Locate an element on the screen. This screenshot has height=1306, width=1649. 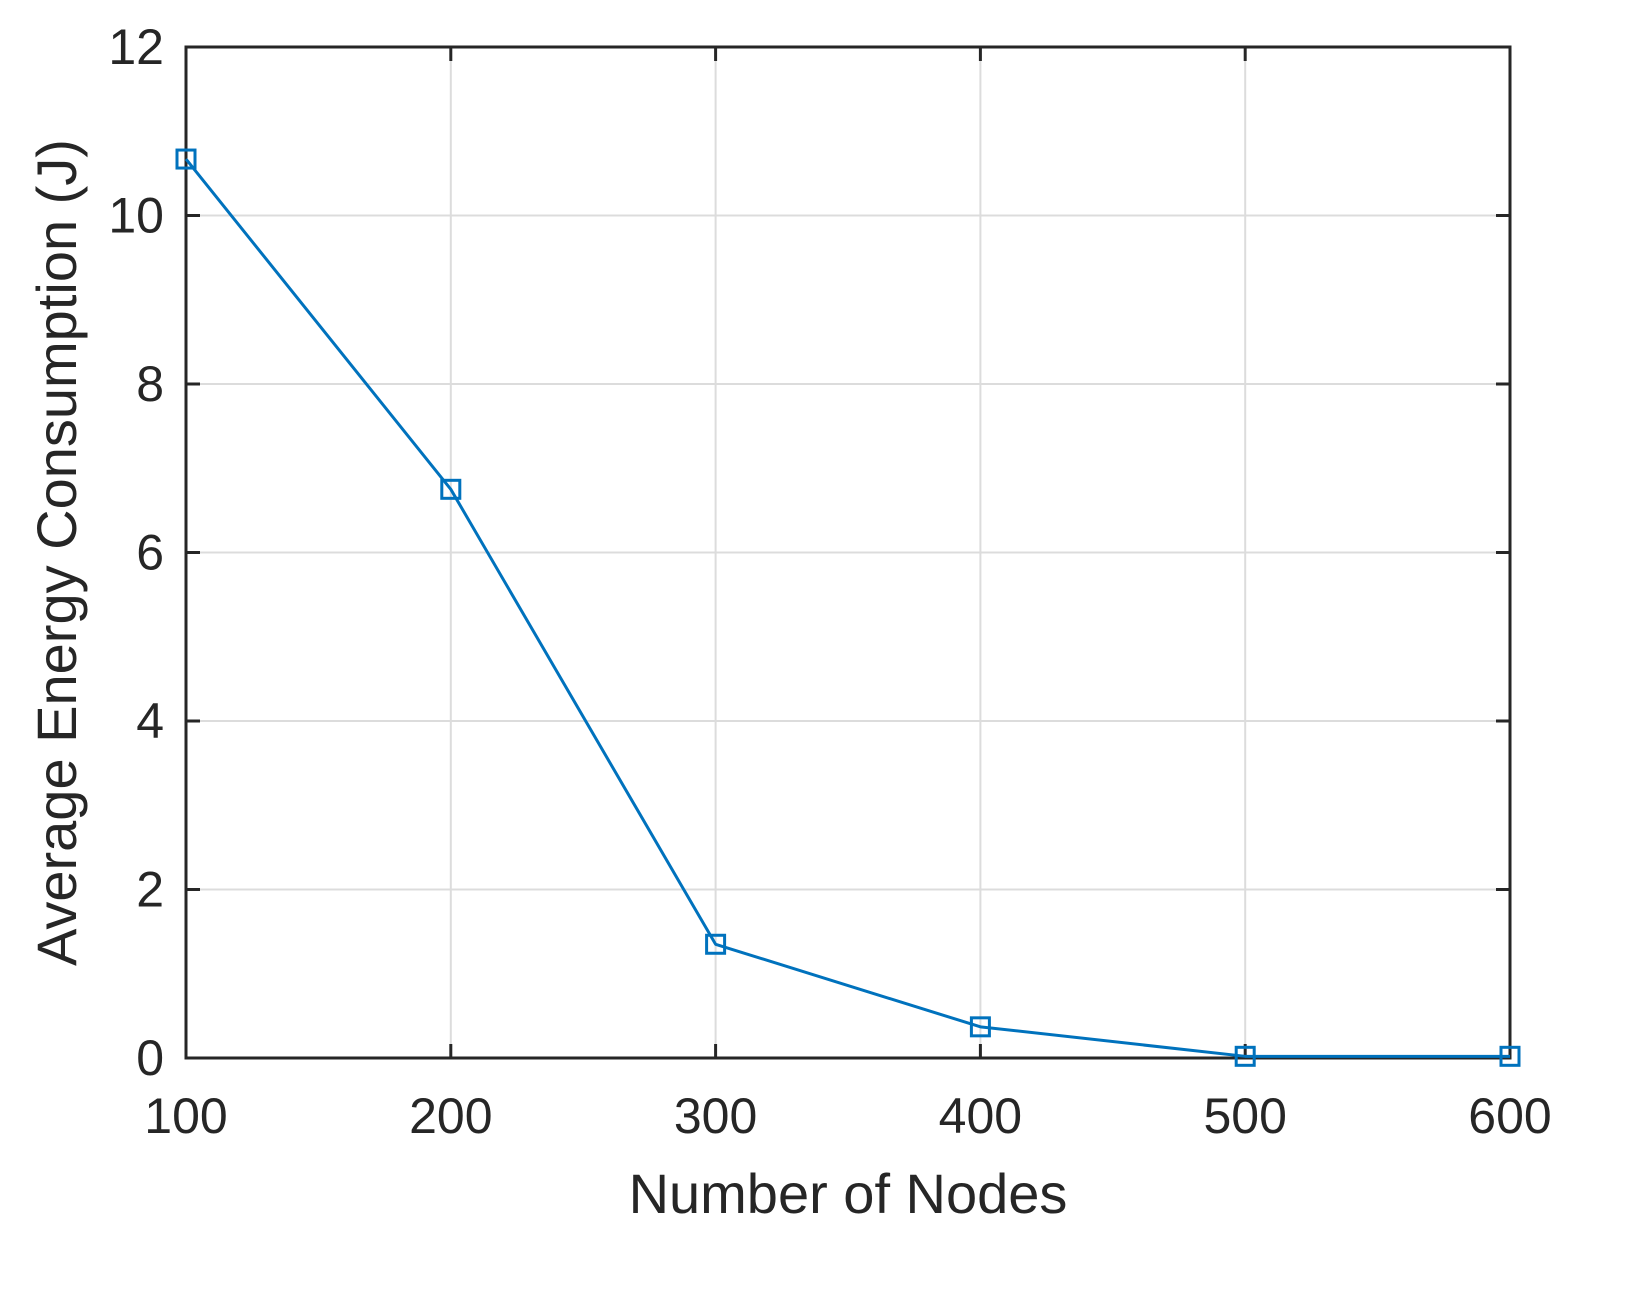
x-axis-title: Number of Nodes is located at coordinates (848, 1193).